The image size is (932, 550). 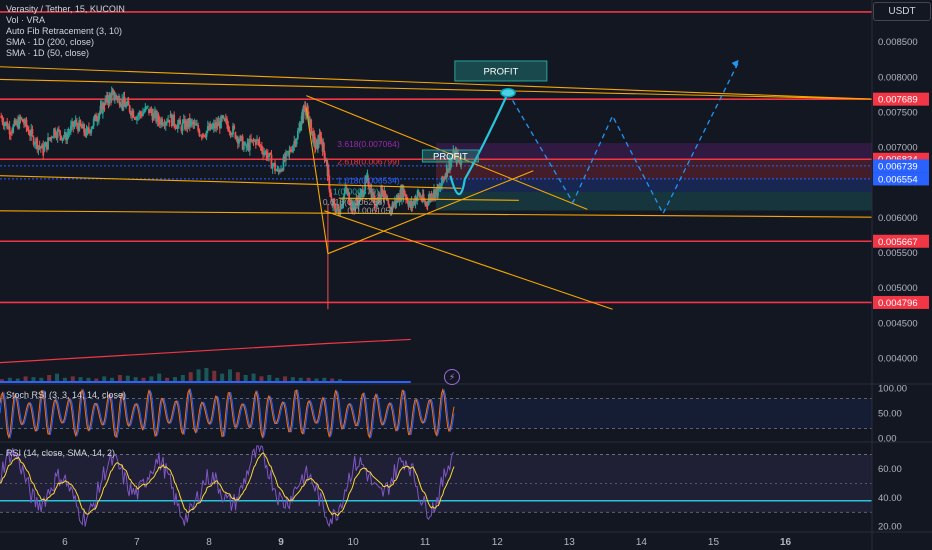 I want to click on rsi-title: RSI (14, close, SMA, 14, 2), so click(x=61, y=453).